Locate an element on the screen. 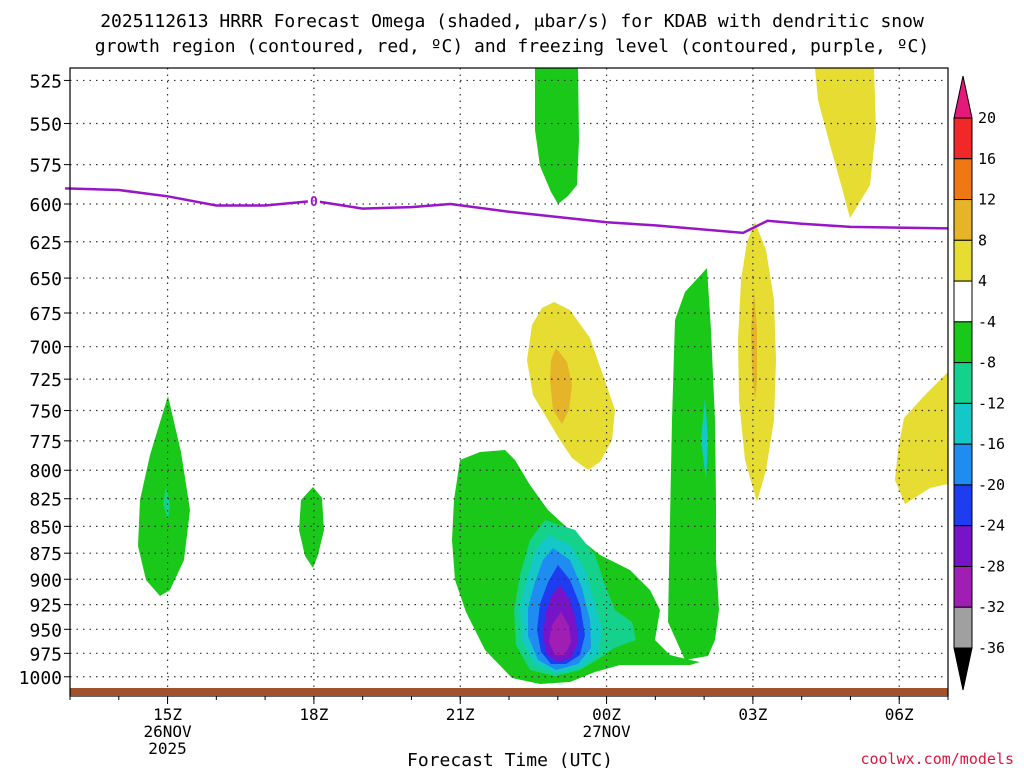 The width and height of the screenshot is (1024, 768). omega-upper-right-yellow-plume is located at coordinates (845, 143).